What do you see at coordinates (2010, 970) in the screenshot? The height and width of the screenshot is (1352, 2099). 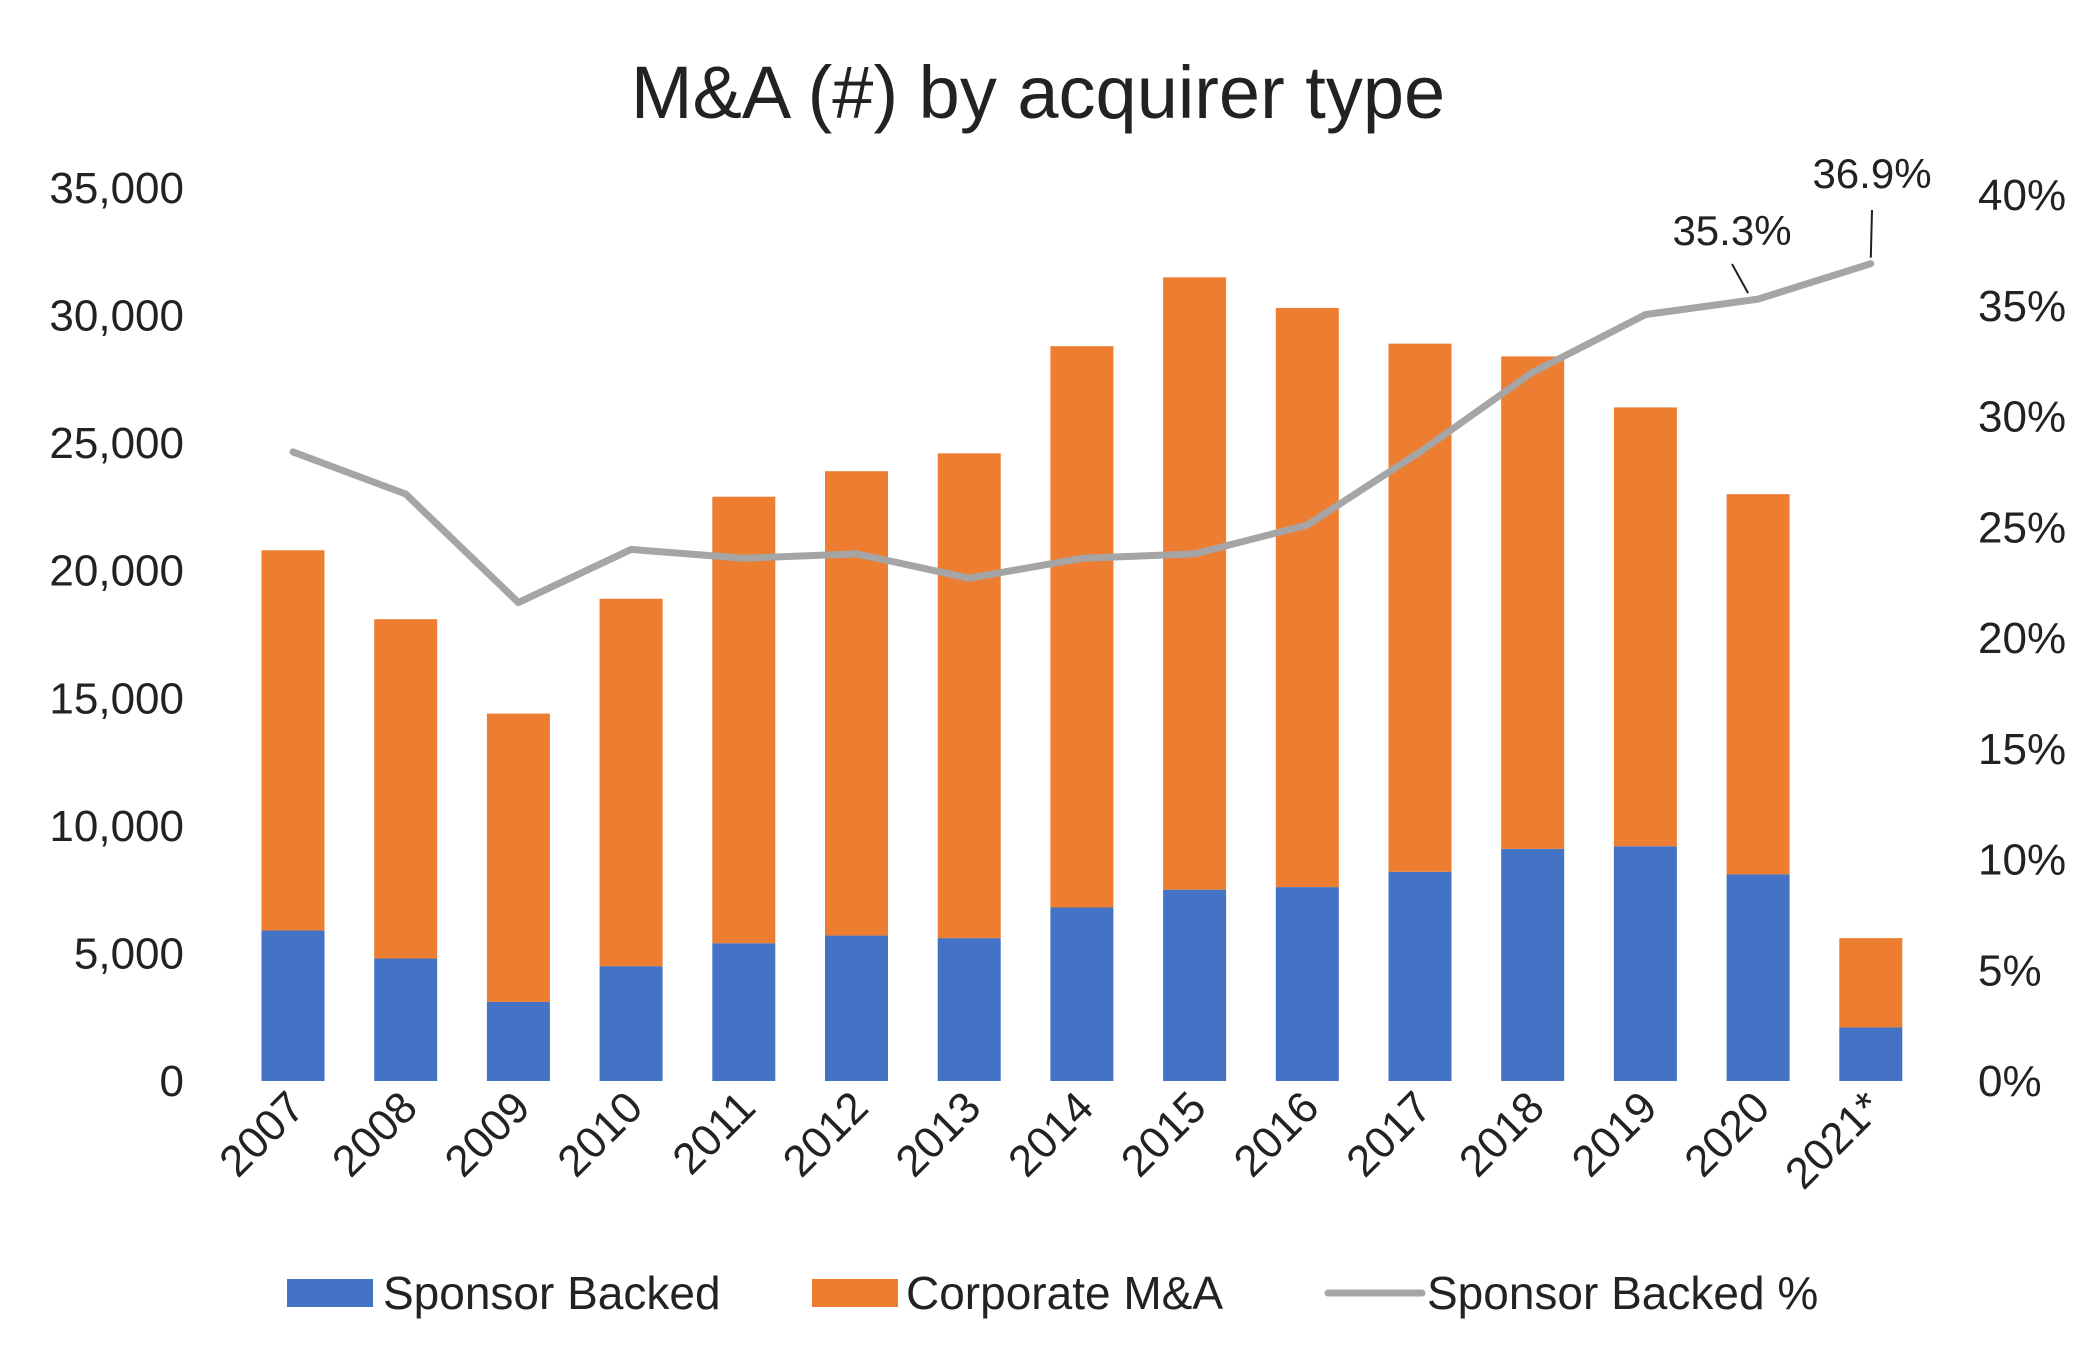 I see `y-right-tick-label: 5%` at bounding box center [2010, 970].